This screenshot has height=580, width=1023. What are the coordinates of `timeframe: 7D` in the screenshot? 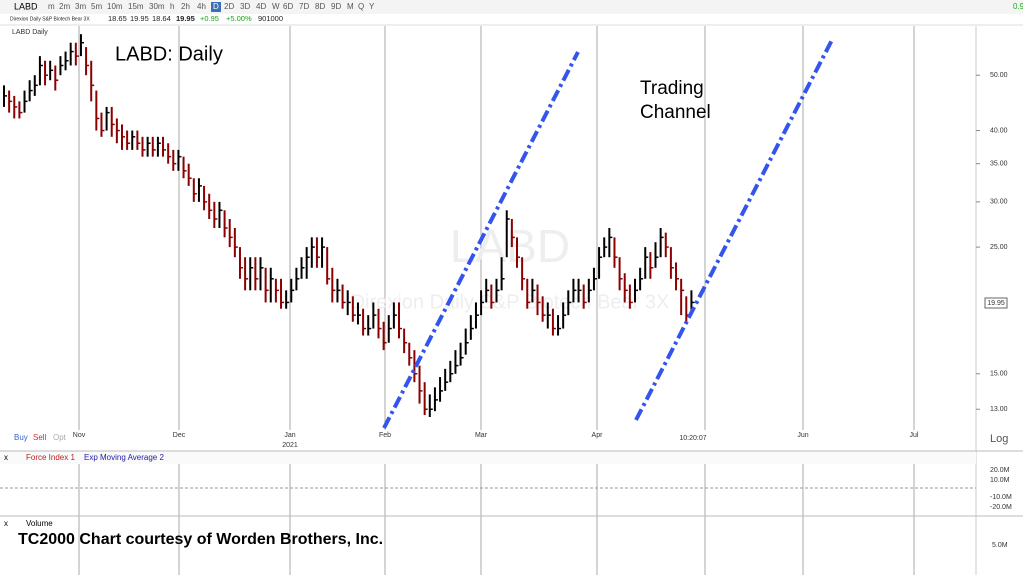 It's located at (304, 6).